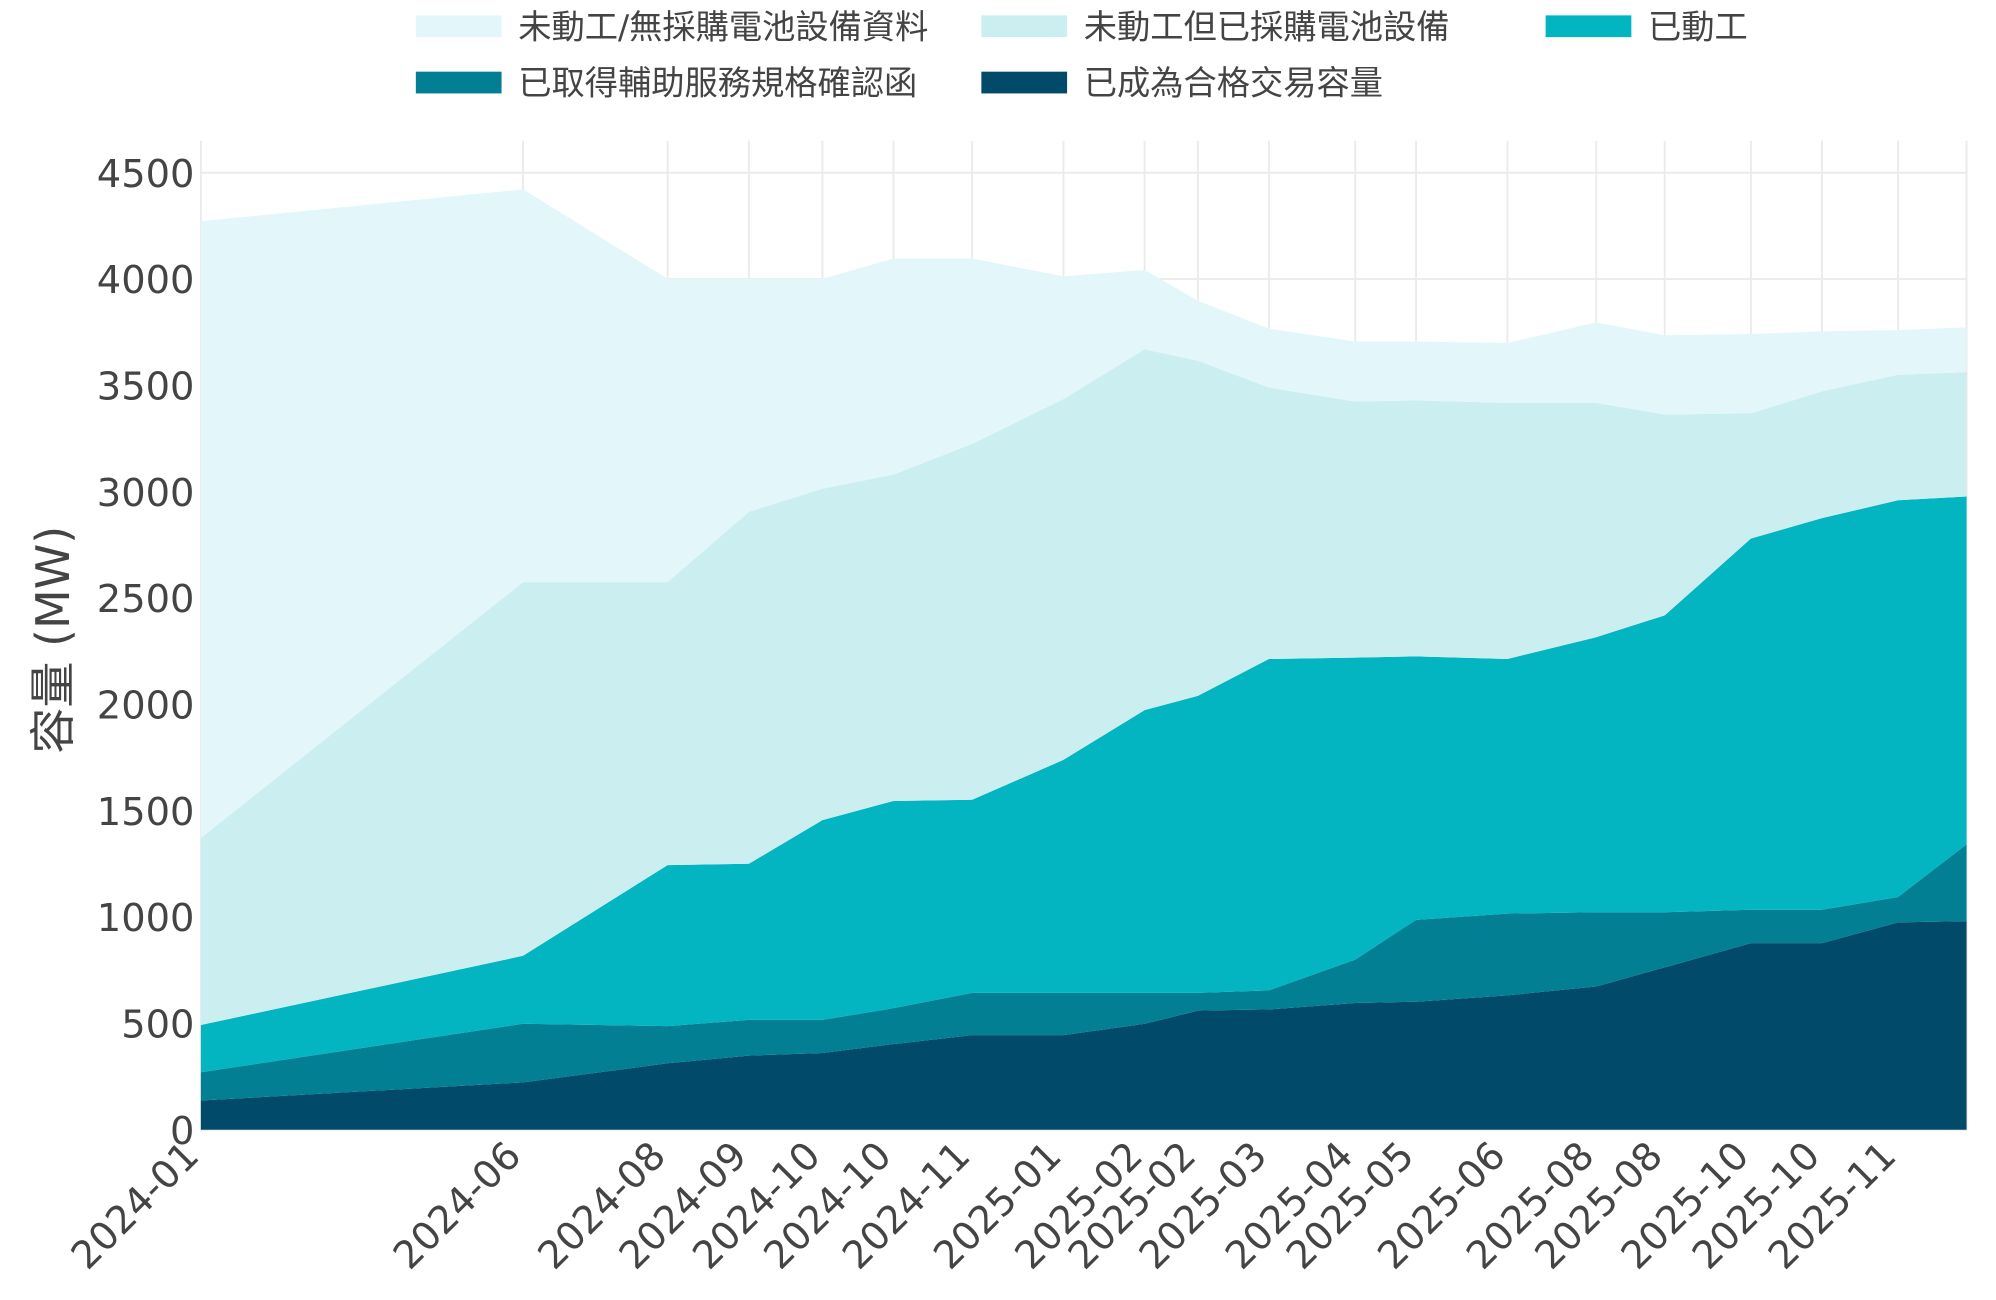  What do you see at coordinates (146, 493) in the screenshot?
I see `y-tick-label: 3000` at bounding box center [146, 493].